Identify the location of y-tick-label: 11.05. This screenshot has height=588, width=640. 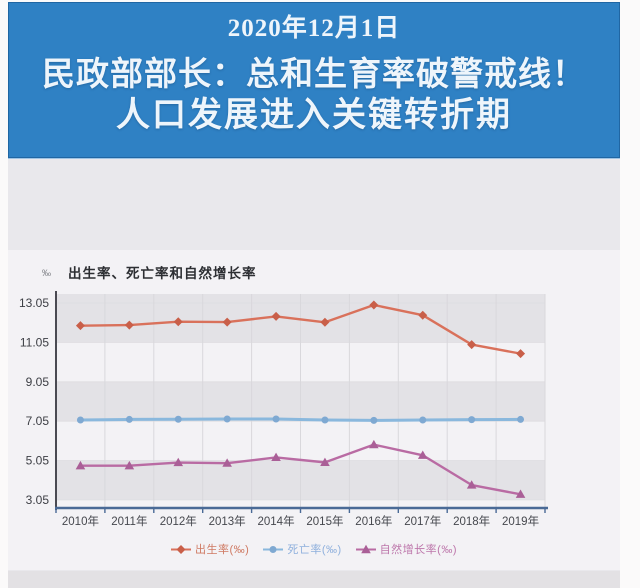
(34, 342).